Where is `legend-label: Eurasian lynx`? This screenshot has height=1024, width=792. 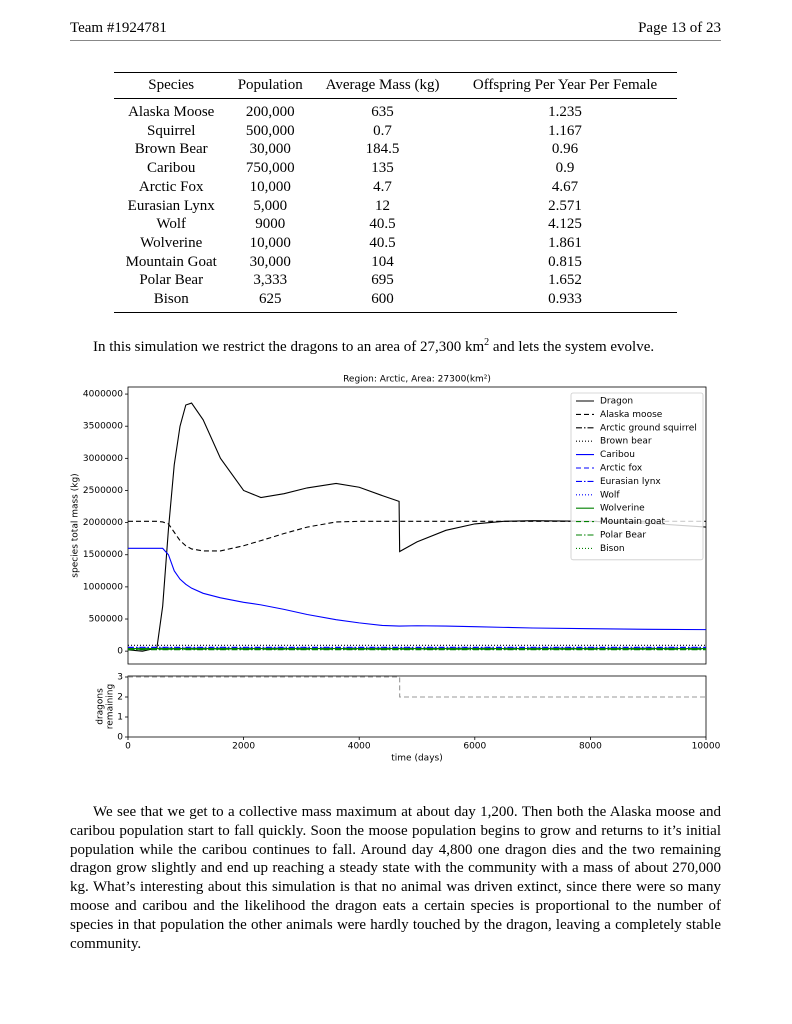
legend-label: Eurasian lynx is located at coordinates (630, 482).